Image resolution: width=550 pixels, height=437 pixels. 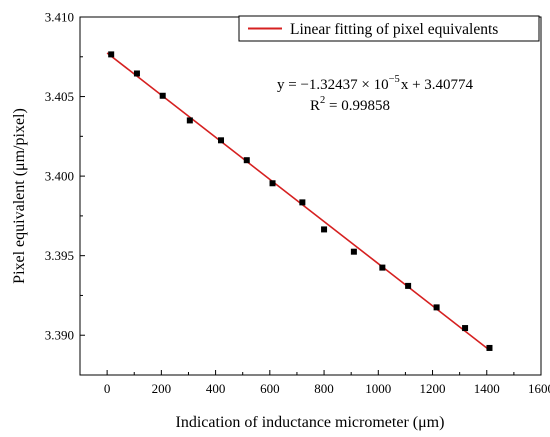 What do you see at coordinates (378, 388) in the screenshot?
I see `x-tick-label: 1000` at bounding box center [378, 388].